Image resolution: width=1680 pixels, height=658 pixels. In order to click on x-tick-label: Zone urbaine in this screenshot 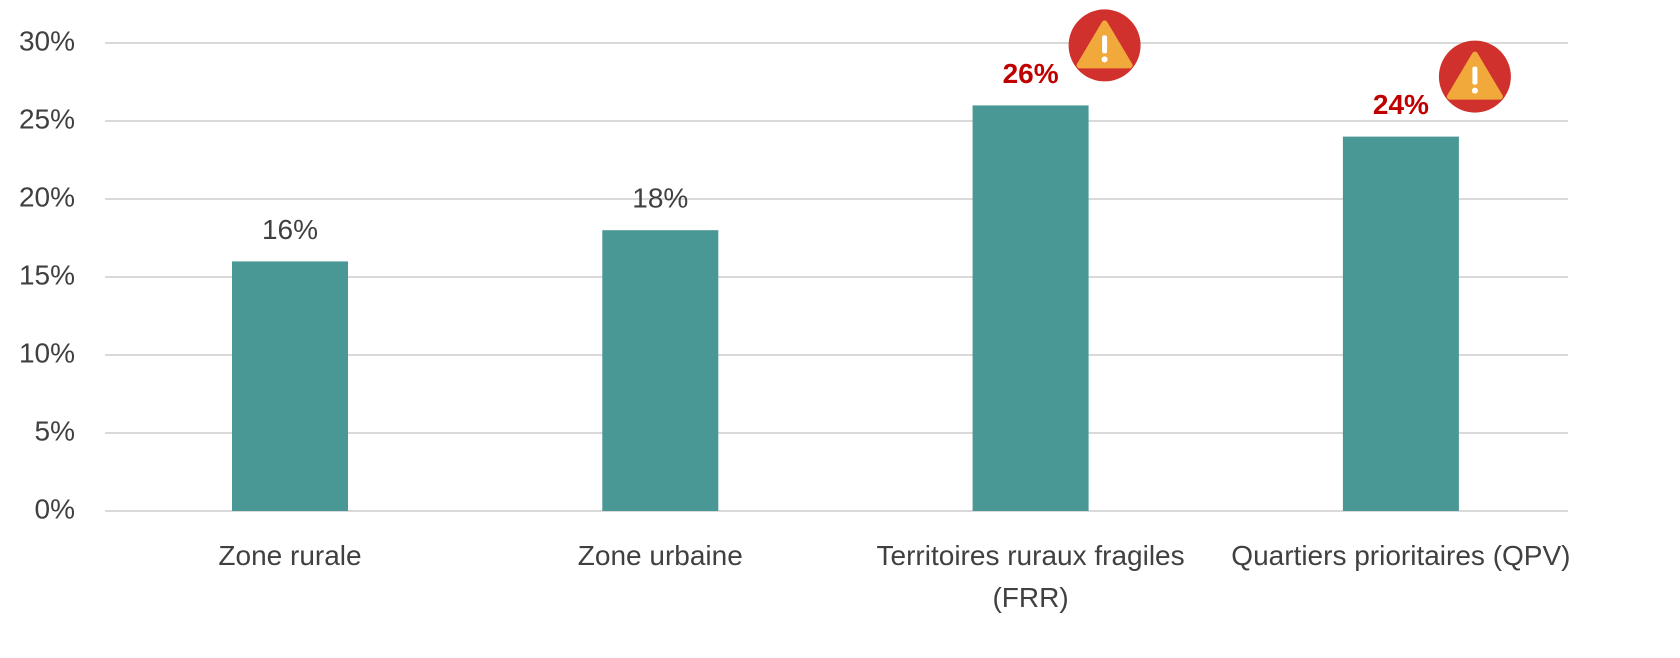, I will do `click(660, 555)`.